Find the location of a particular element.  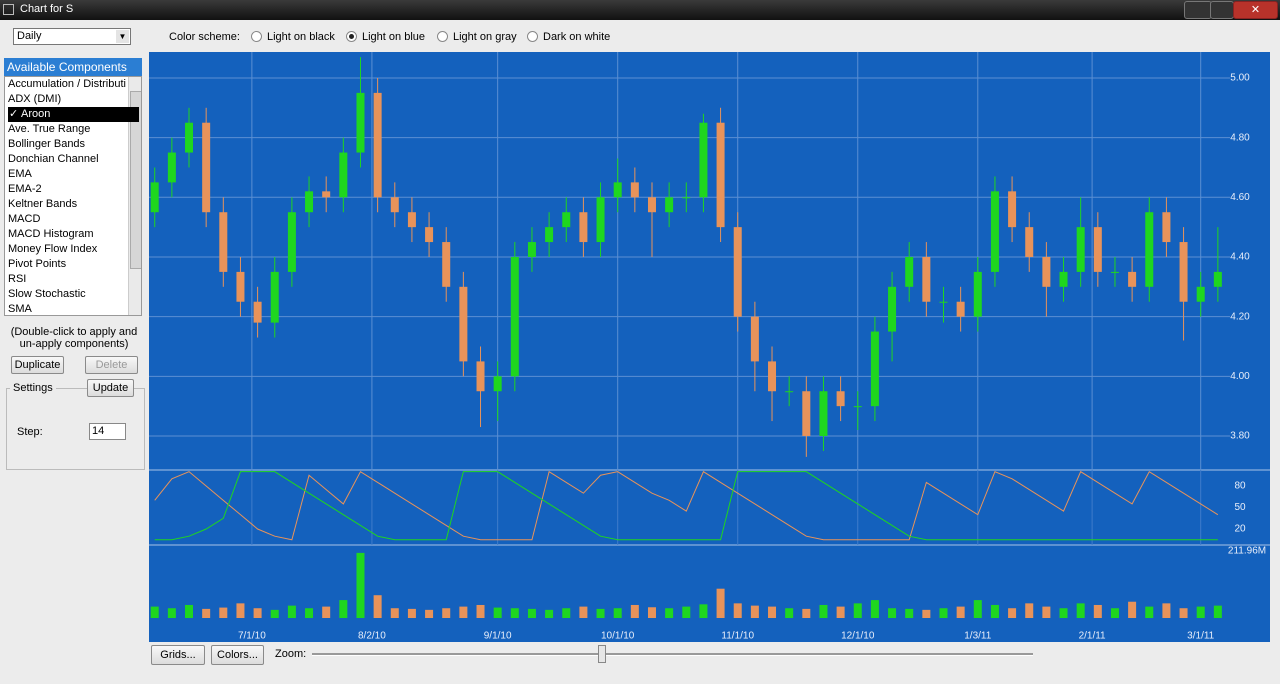

list-item: Donchian Channel is located at coordinates (53, 159).